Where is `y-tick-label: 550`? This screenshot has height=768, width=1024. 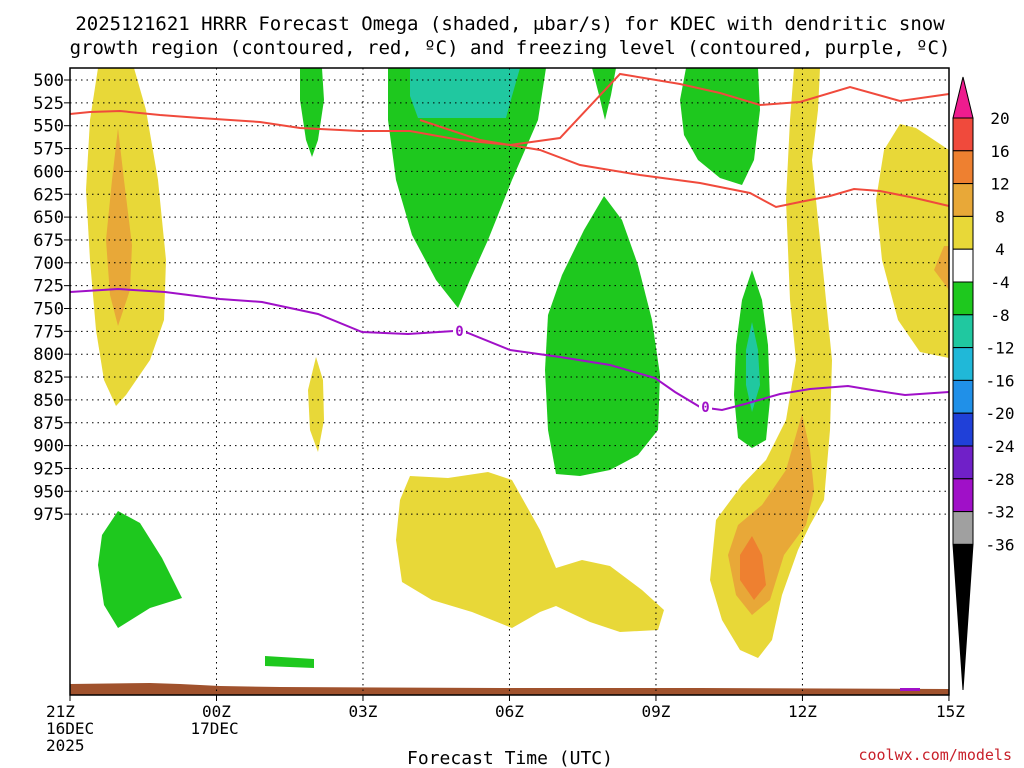
y-tick-label: 550 is located at coordinates (48, 127).